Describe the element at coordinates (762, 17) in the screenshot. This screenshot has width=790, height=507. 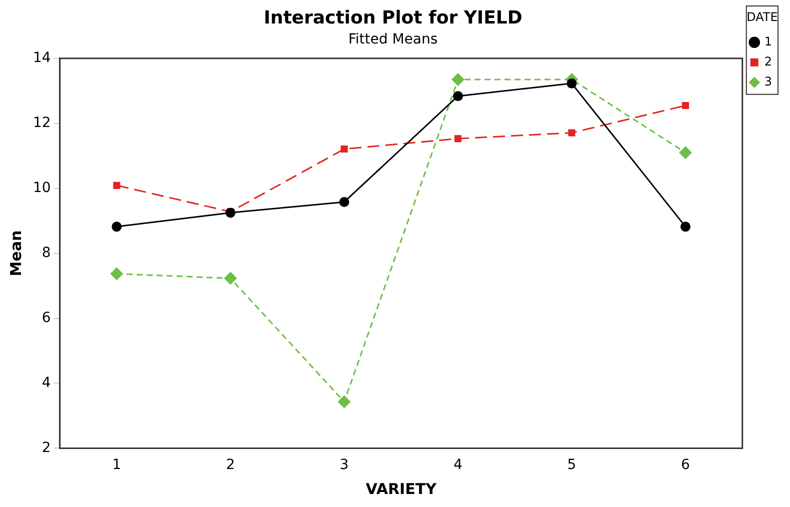
I see `legend-title: DATE` at that location.